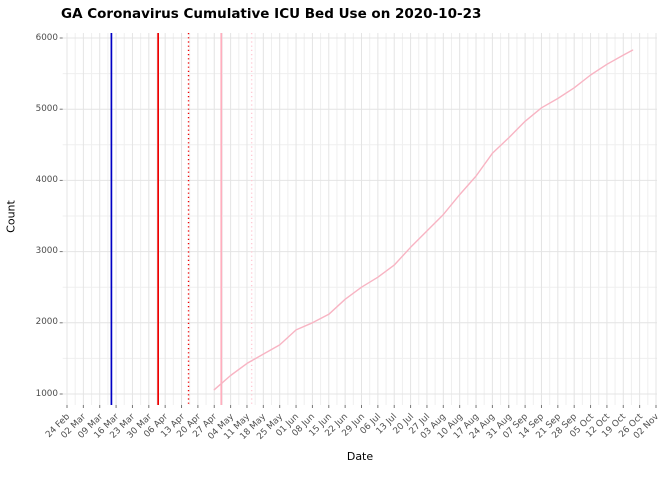 This screenshot has width=672, height=480. What do you see at coordinates (46, 322) in the screenshot?
I see `y-tick-label: 2000` at bounding box center [46, 322].